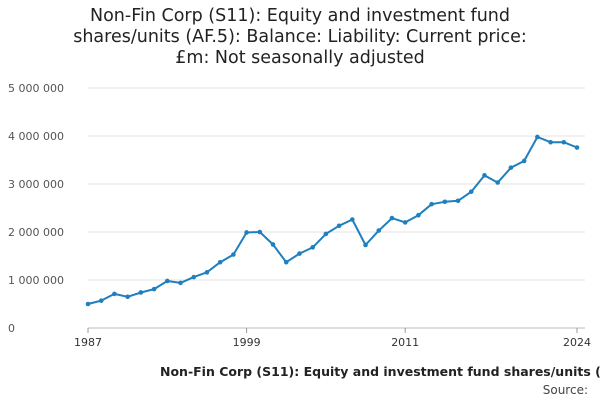 This screenshot has width=600, height=400. Describe the element at coordinates (565, 390) in the screenshot. I see `source-label: Source:` at that location.